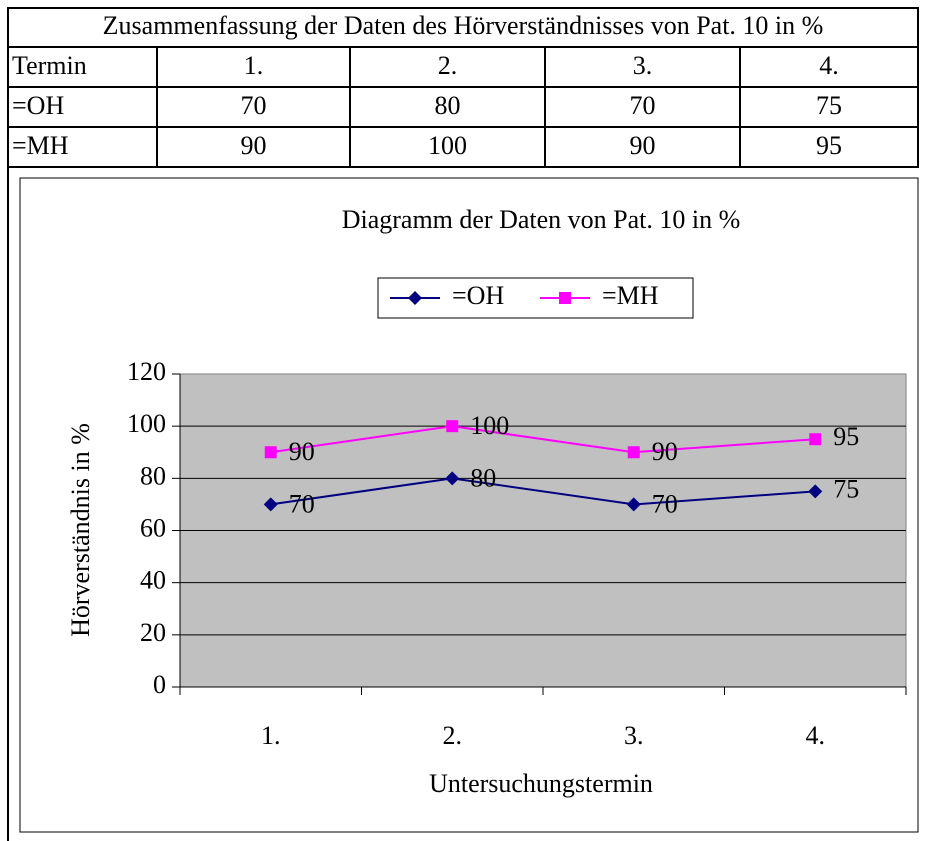  Describe the element at coordinates (846, 436) in the screenshot. I see `data-label: 95` at that location.